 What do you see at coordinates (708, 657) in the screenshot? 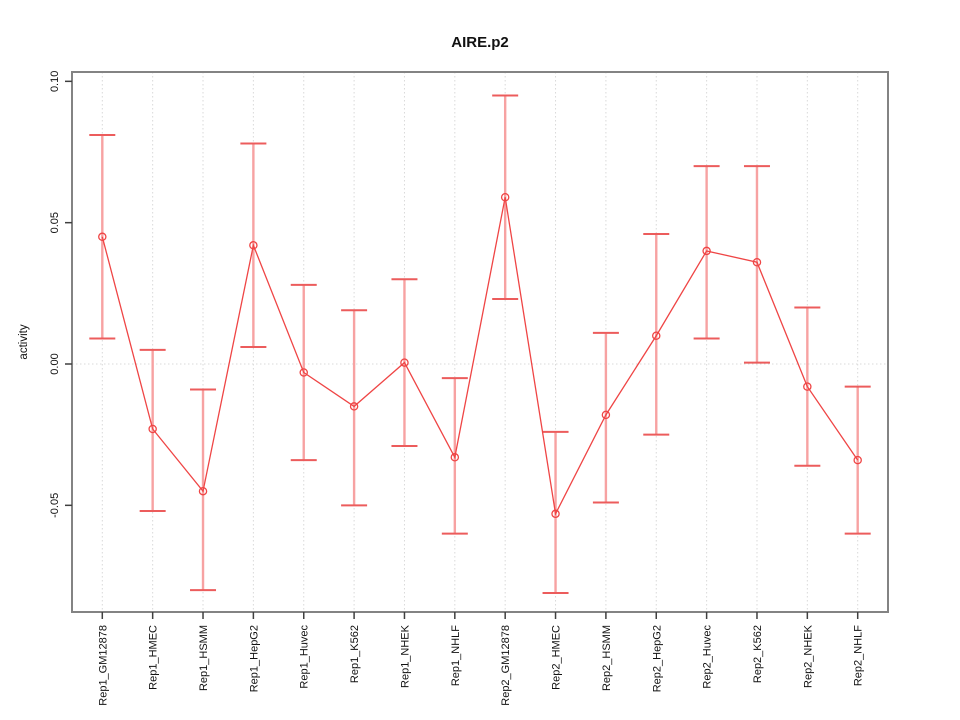
I see `x-tick-label: Rep2_Huvec` at bounding box center [708, 657].